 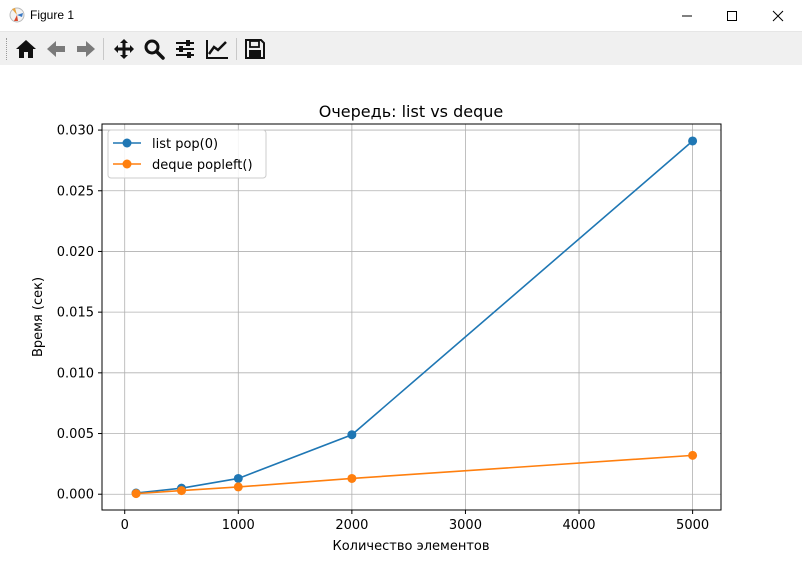 I want to click on home-button, so click(x=26, y=49).